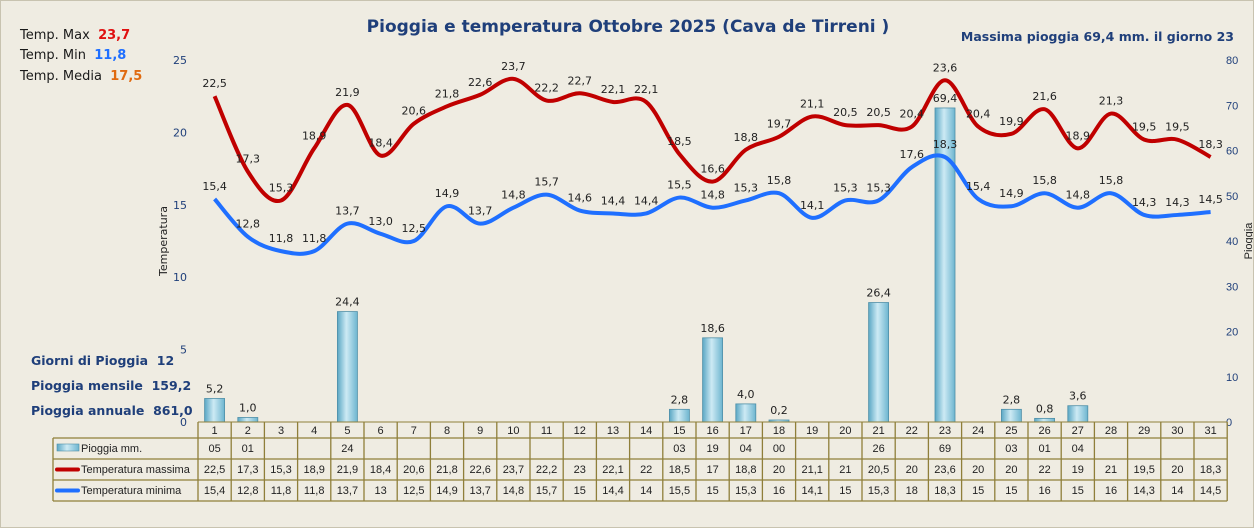 The width and height of the screenshot is (1254, 528). I want to click on table-cell: 15,3, so click(280, 470).